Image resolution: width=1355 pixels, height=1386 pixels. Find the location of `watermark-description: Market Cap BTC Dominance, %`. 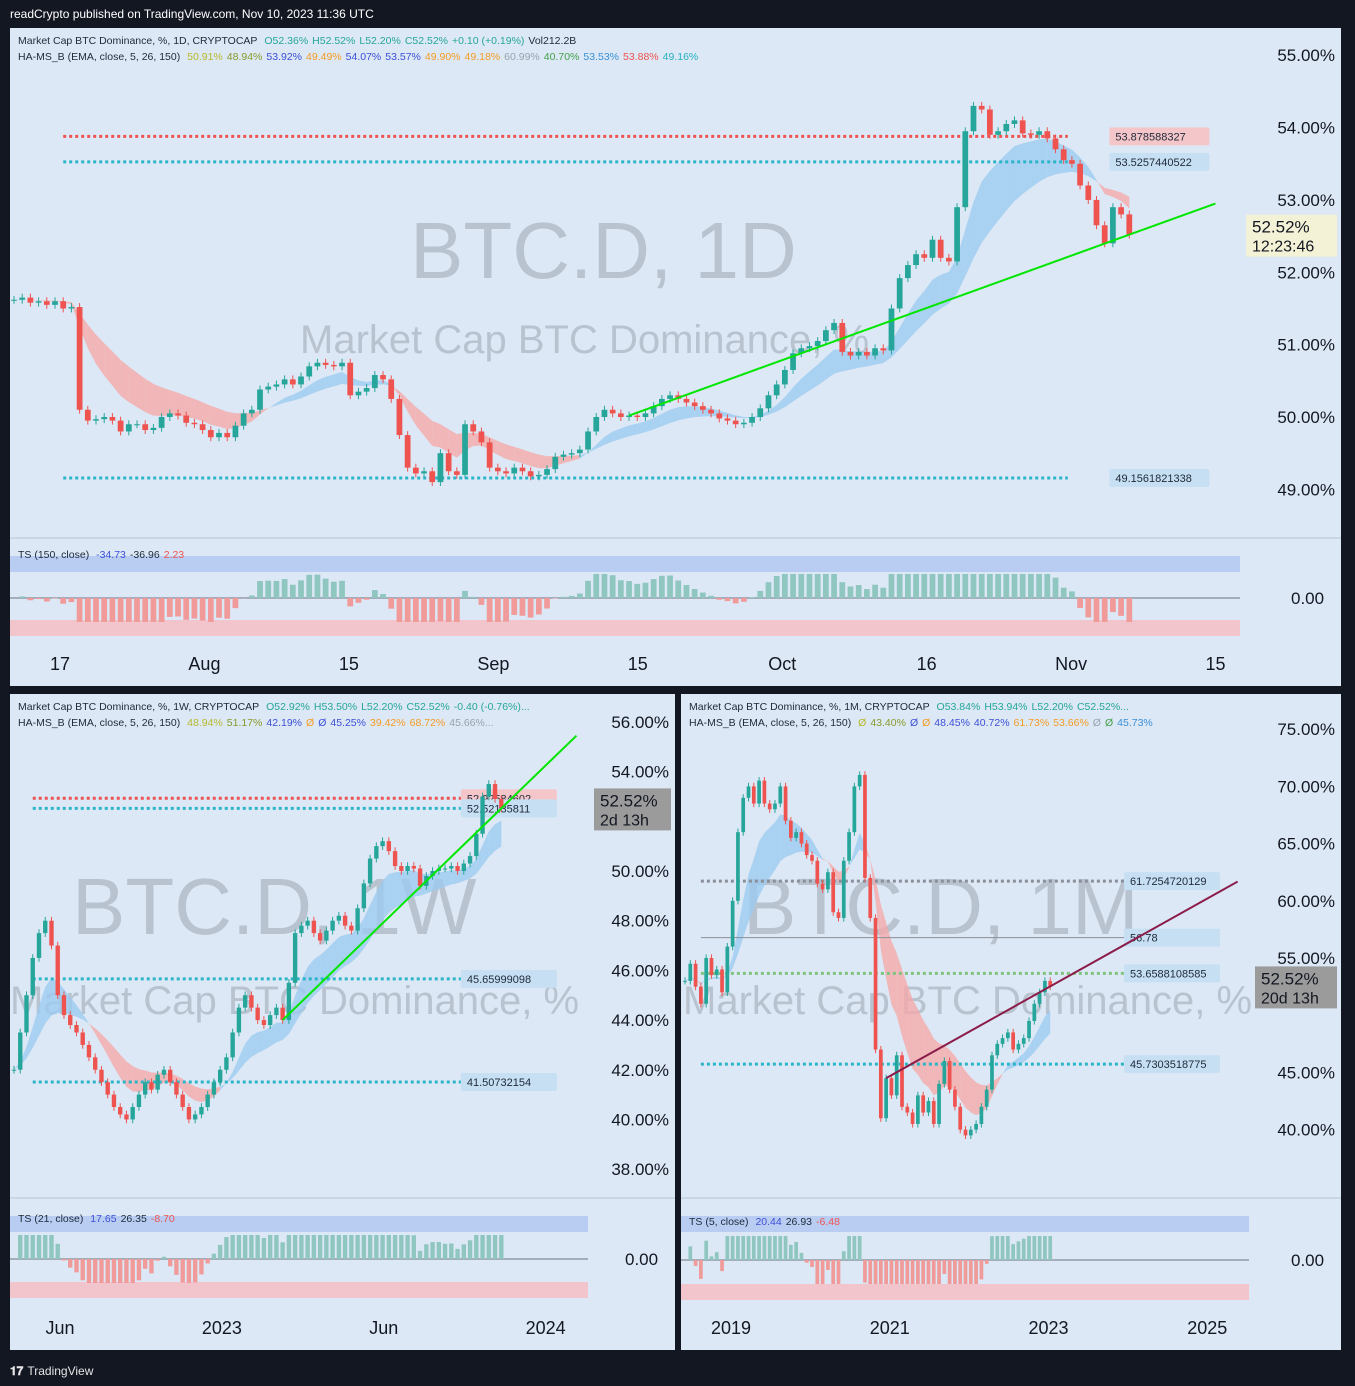

watermark-description: Market Cap BTC Dominance, % is located at coordinates (584, 340).